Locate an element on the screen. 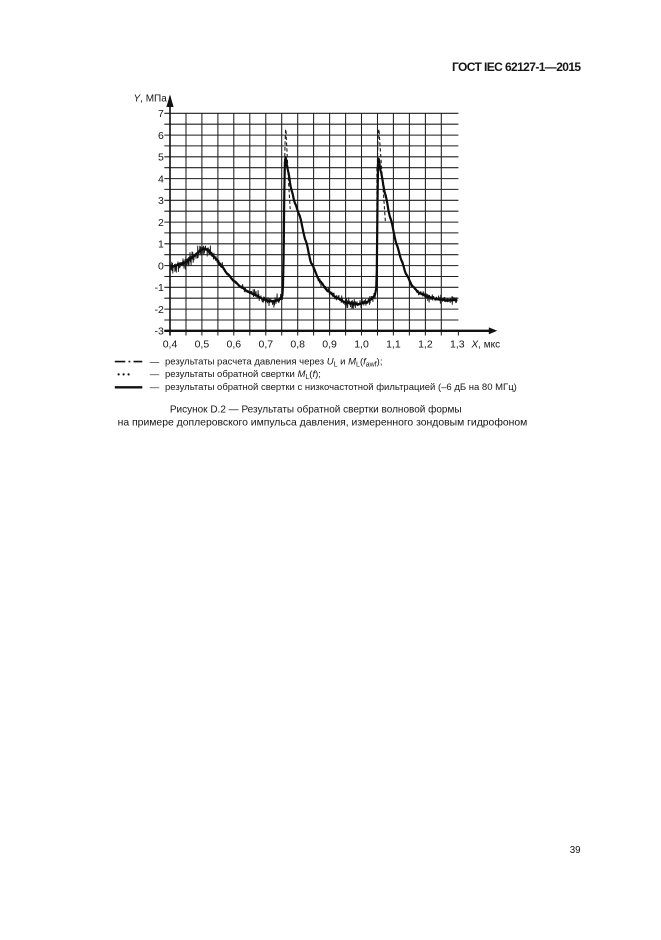 The height and width of the screenshot is (940, 661). svg-text: -2 is located at coordinates (158, 310).